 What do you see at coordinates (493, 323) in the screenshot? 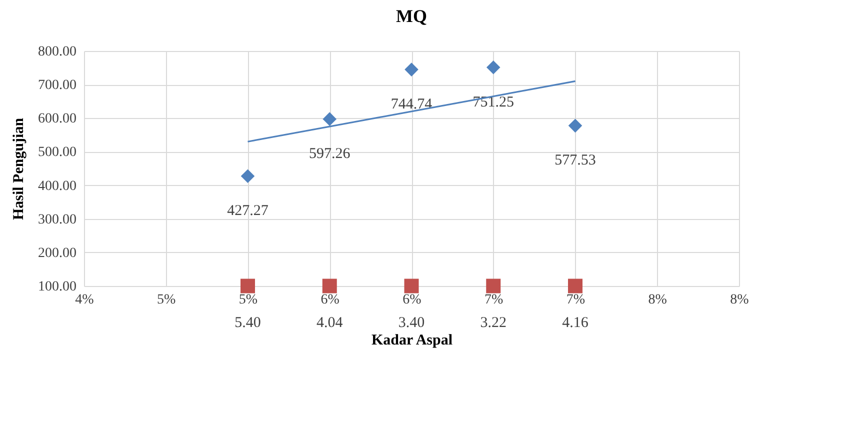
I see `annotation: 3.22` at bounding box center [493, 323].